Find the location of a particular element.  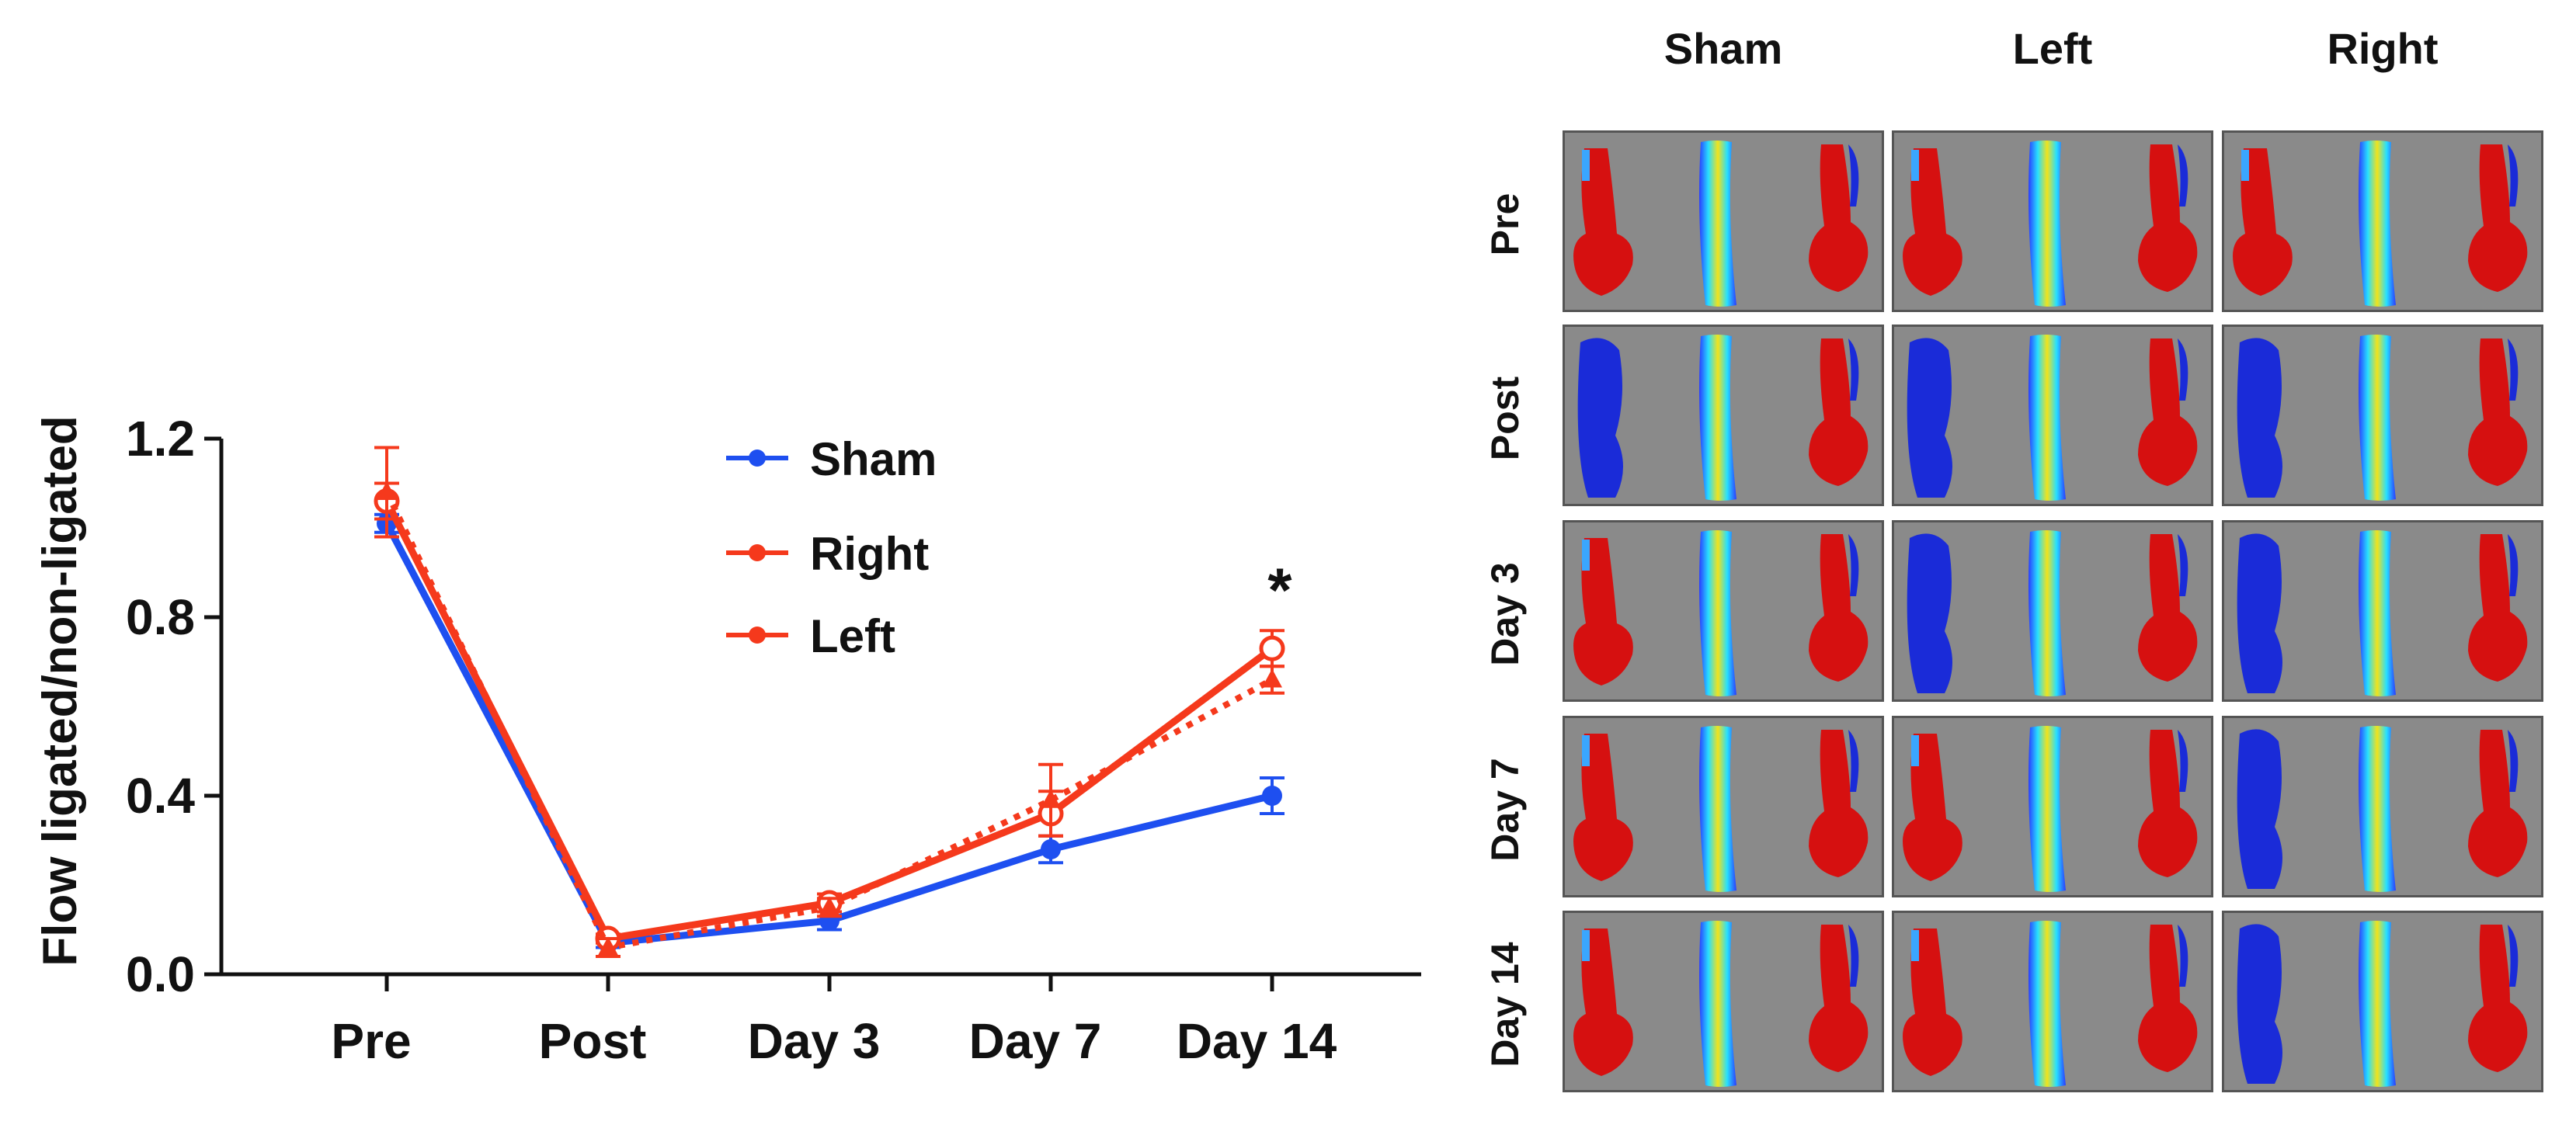

grid-column-label: Left is located at coordinates (2052, 48).